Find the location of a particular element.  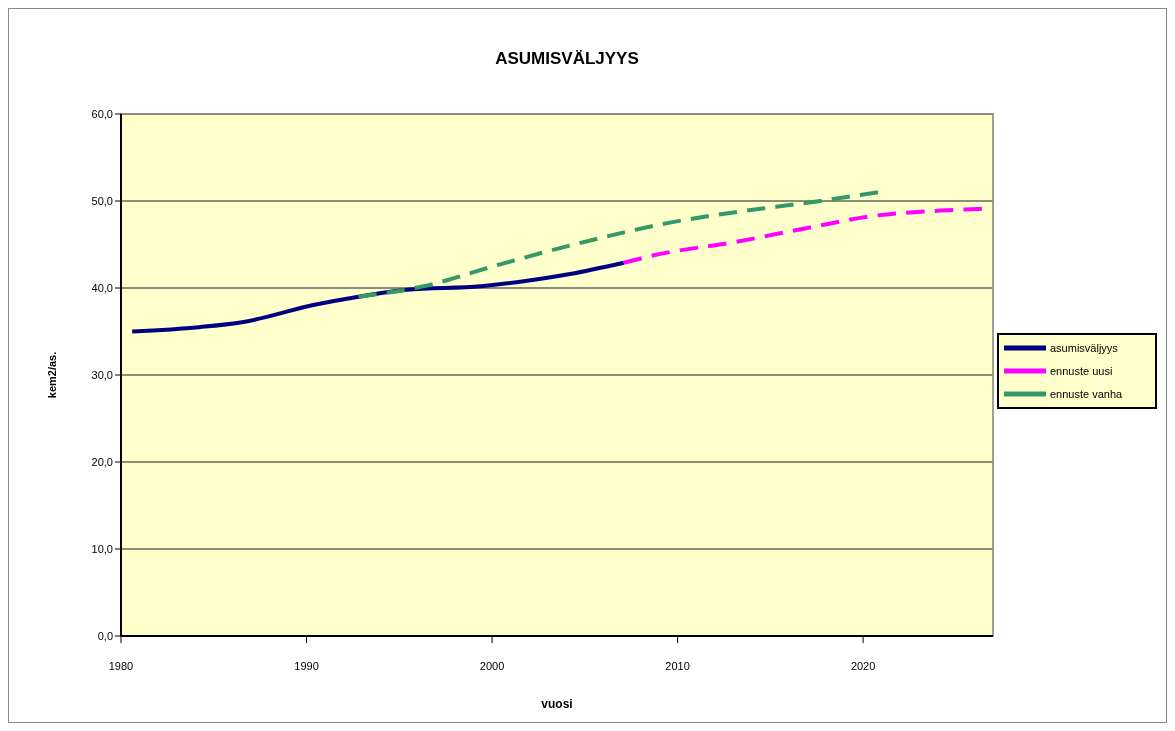

y-tick-label: 40,0 is located at coordinates (102, 288).